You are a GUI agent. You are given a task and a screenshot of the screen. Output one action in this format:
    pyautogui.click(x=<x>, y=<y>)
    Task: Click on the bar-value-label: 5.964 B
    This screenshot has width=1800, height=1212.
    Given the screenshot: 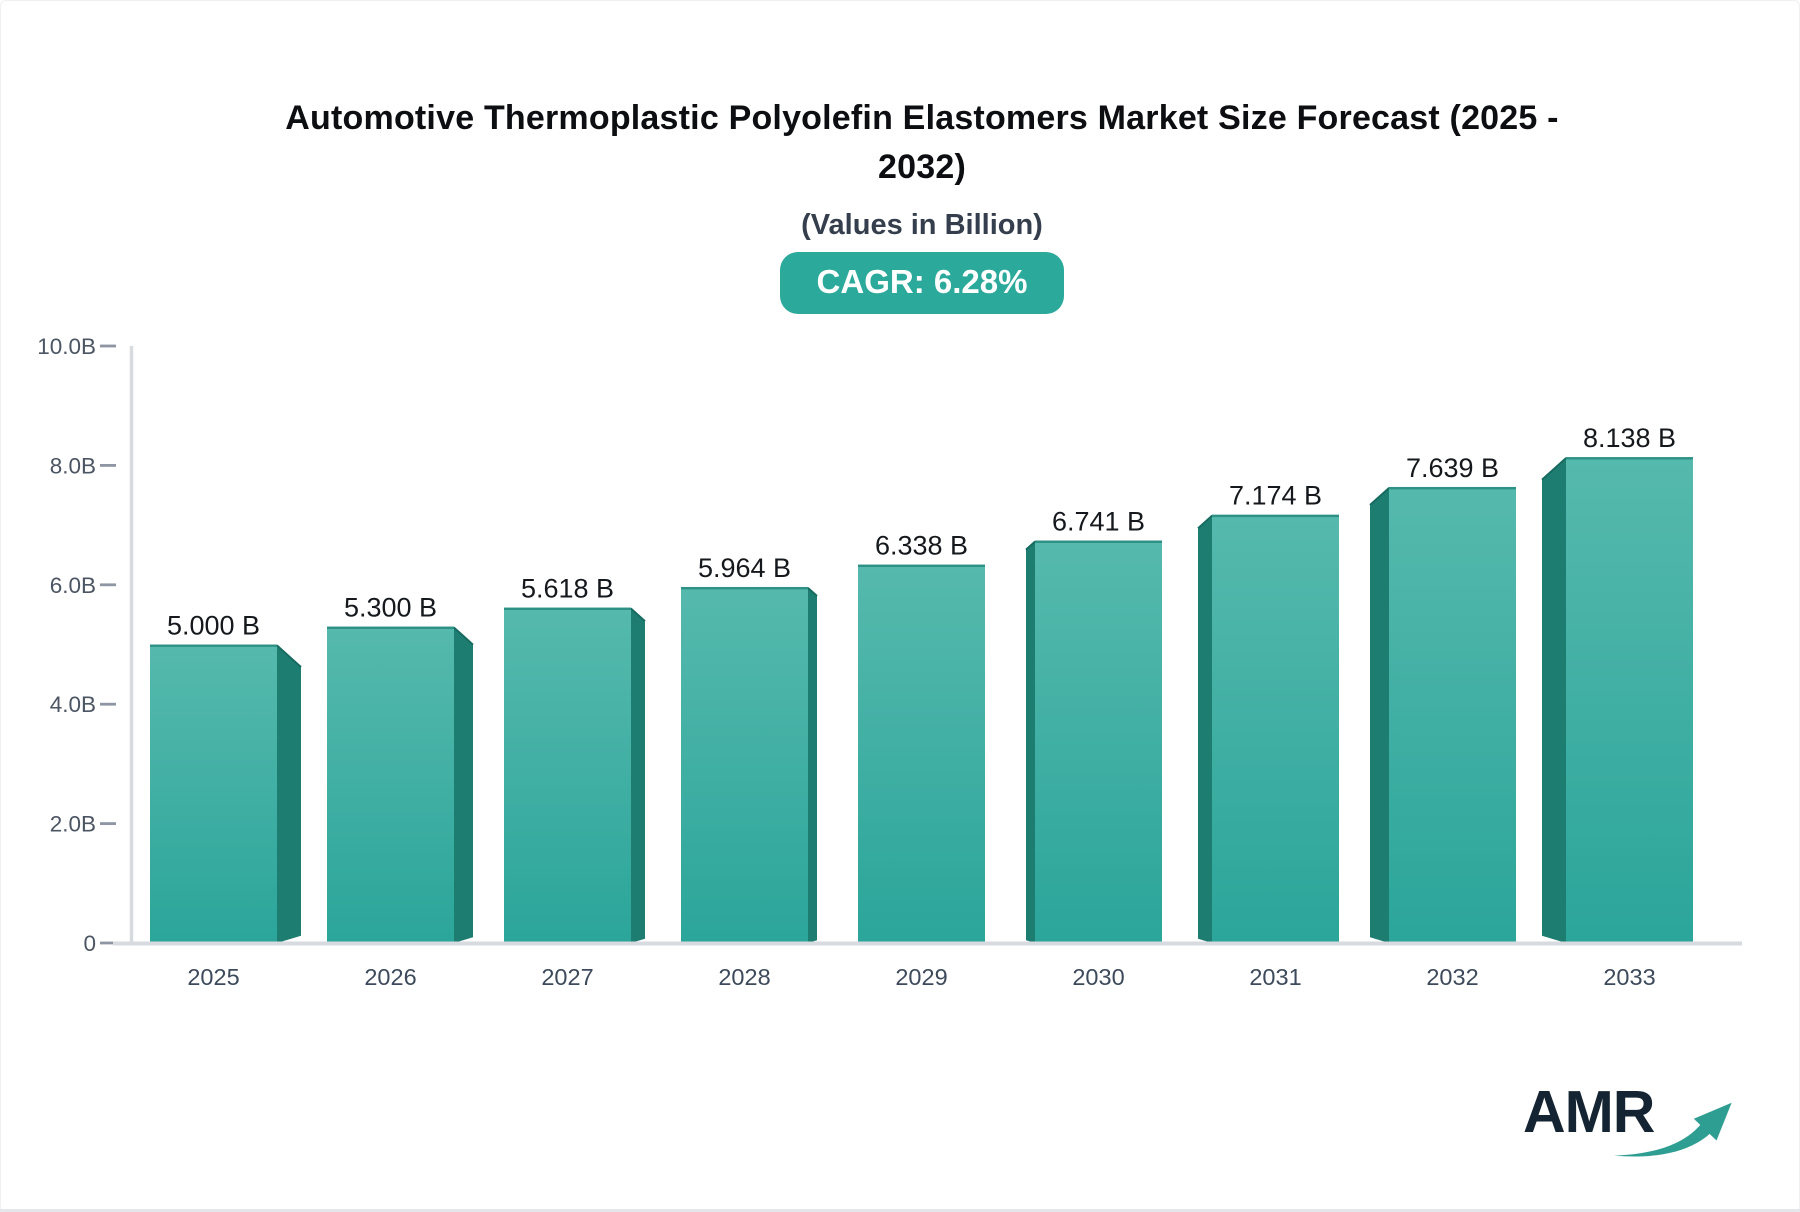 What is the action you would take?
    pyautogui.click(x=744, y=568)
    